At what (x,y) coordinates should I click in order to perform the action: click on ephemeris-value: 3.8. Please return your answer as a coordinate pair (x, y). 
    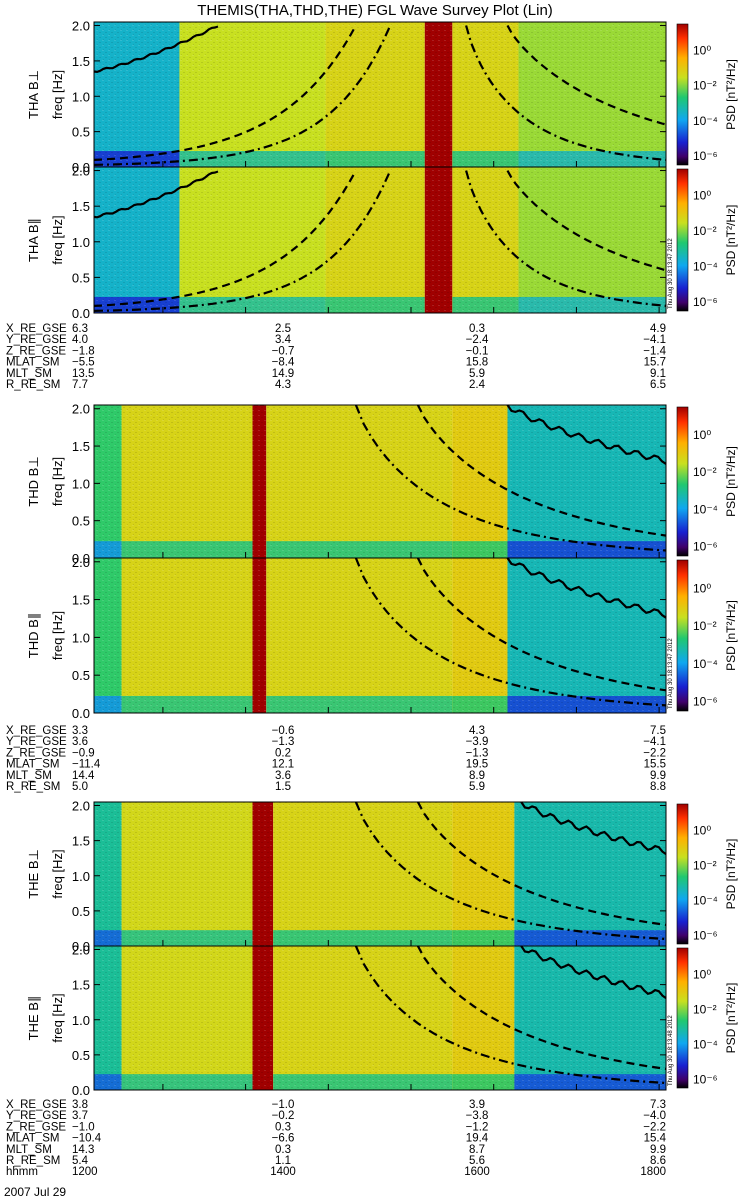
    Looking at the image, I should click on (80, 1105).